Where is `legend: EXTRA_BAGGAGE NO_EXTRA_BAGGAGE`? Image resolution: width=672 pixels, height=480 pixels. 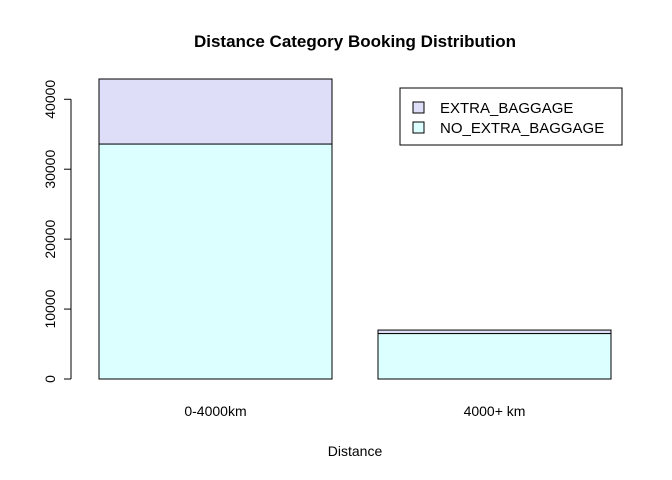 legend: EXTRA_BAGGAGE NO_EXTRA_BAGGAGE is located at coordinates (511, 116).